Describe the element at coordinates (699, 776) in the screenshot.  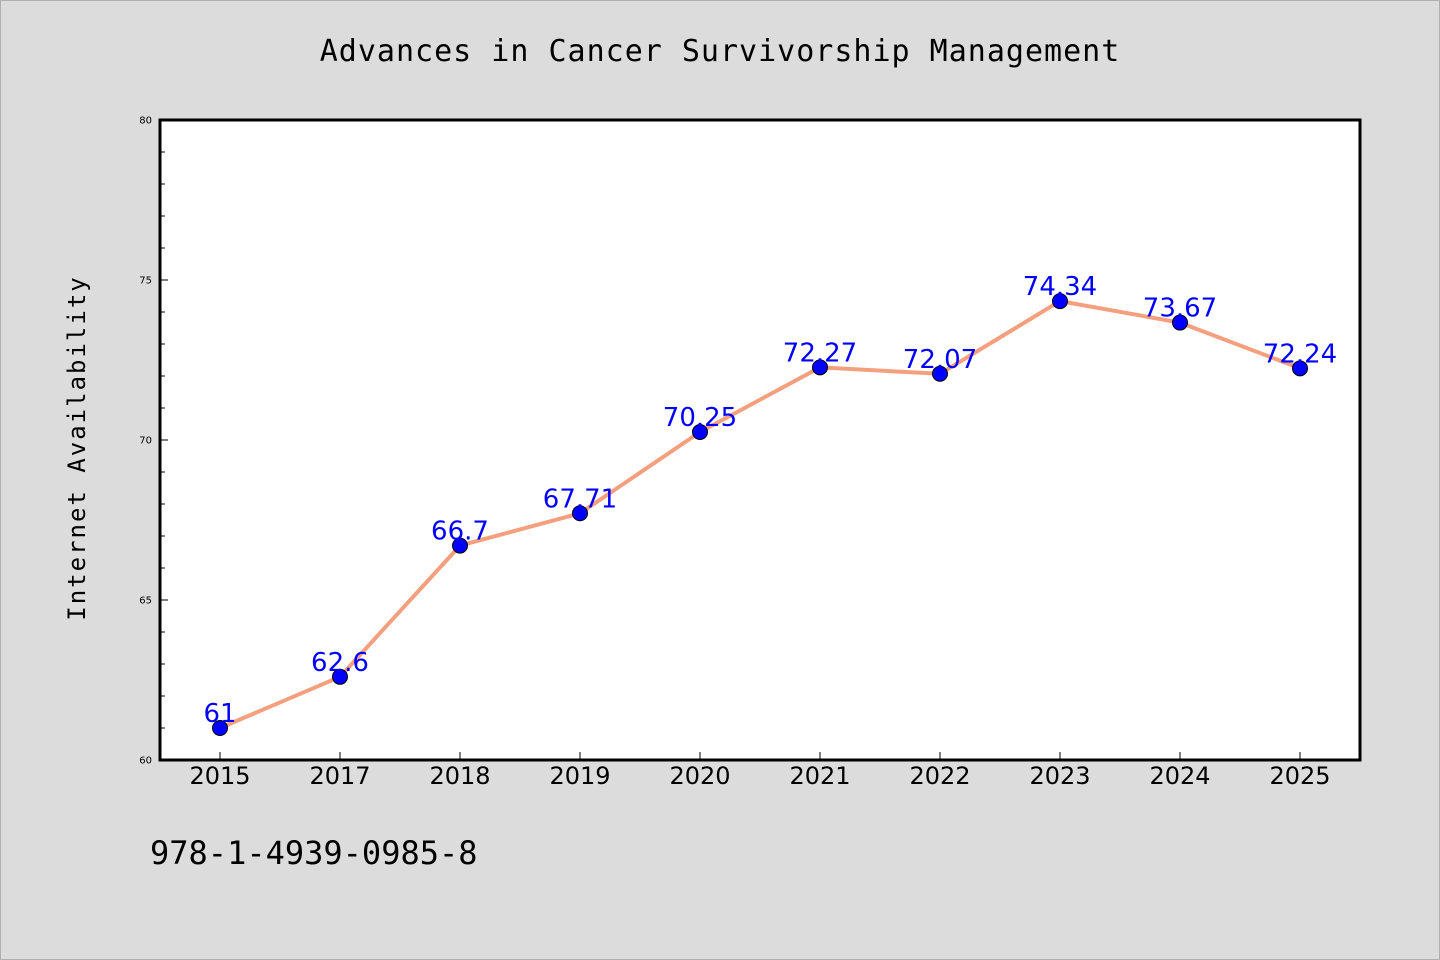
I see `x-tick-label: 2020` at that location.